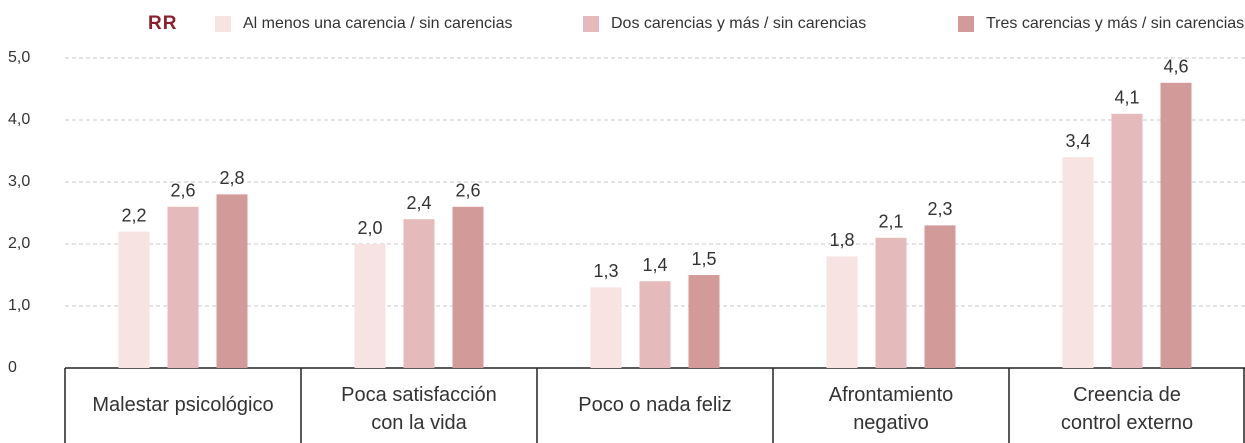 This screenshot has height=443, width=1245. What do you see at coordinates (418, 203) in the screenshot?
I see `value-label: 2,4` at bounding box center [418, 203].